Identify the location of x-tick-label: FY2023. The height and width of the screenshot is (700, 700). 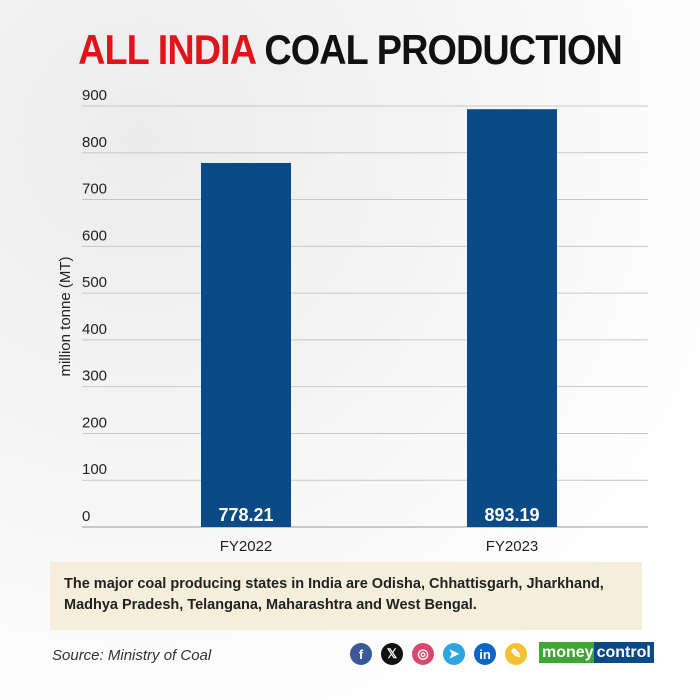
(512, 546).